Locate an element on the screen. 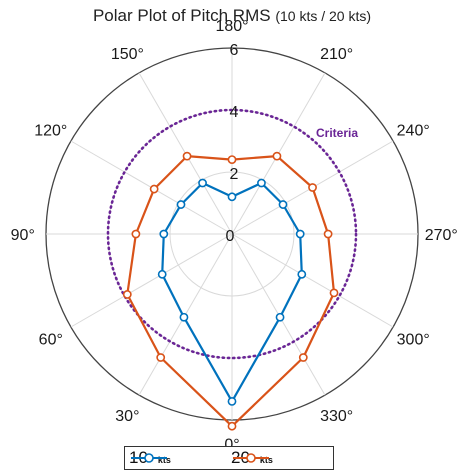 The width and height of the screenshot is (464, 474). r-tick-4: 4 is located at coordinates (234, 112).